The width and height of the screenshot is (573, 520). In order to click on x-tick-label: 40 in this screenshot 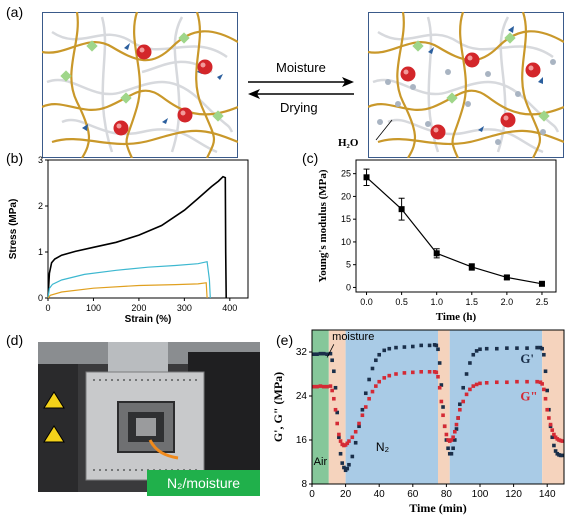, I will do `click(380, 494)`.